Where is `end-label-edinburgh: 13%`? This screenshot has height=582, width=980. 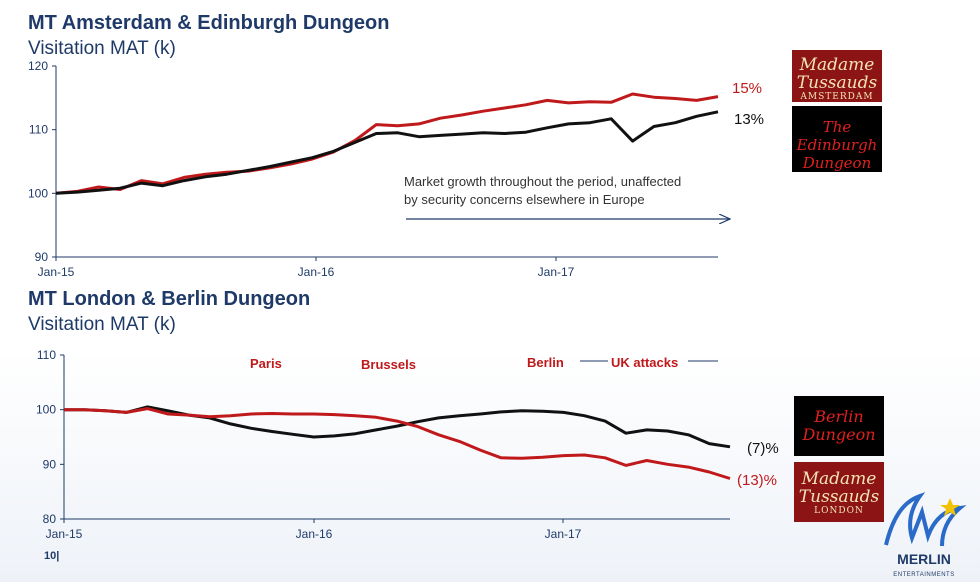
end-label-edinburgh: 13% is located at coordinates (749, 119).